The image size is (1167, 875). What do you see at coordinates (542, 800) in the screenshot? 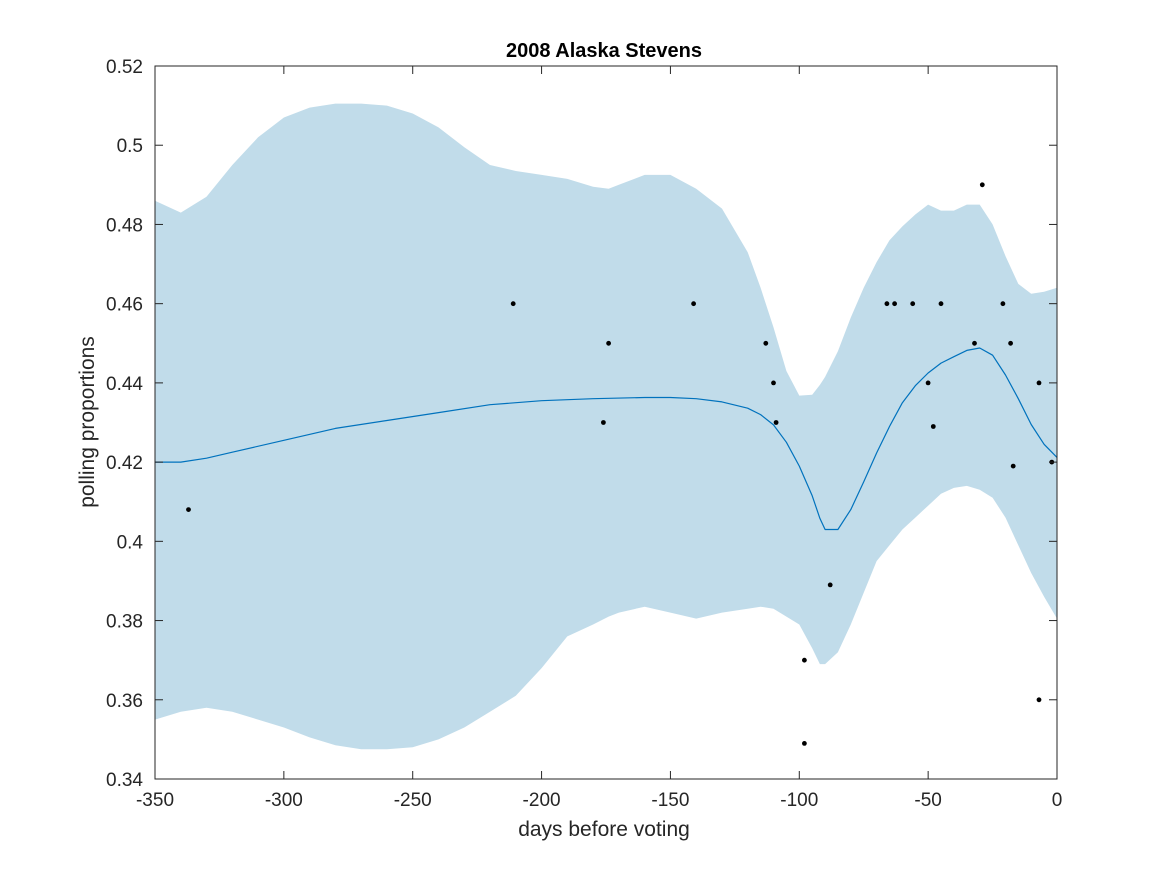
I see `x-tick-label: -200` at bounding box center [542, 800].